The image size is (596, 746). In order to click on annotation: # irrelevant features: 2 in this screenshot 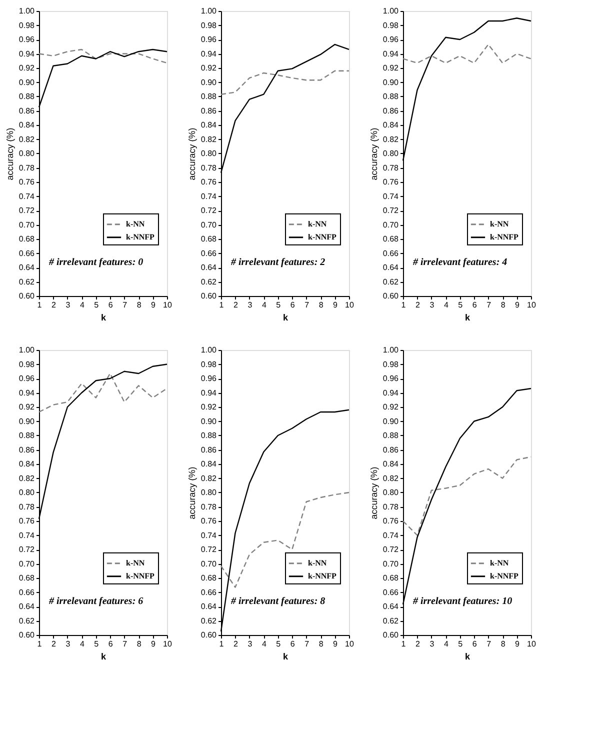, I will do `click(278, 262)`.